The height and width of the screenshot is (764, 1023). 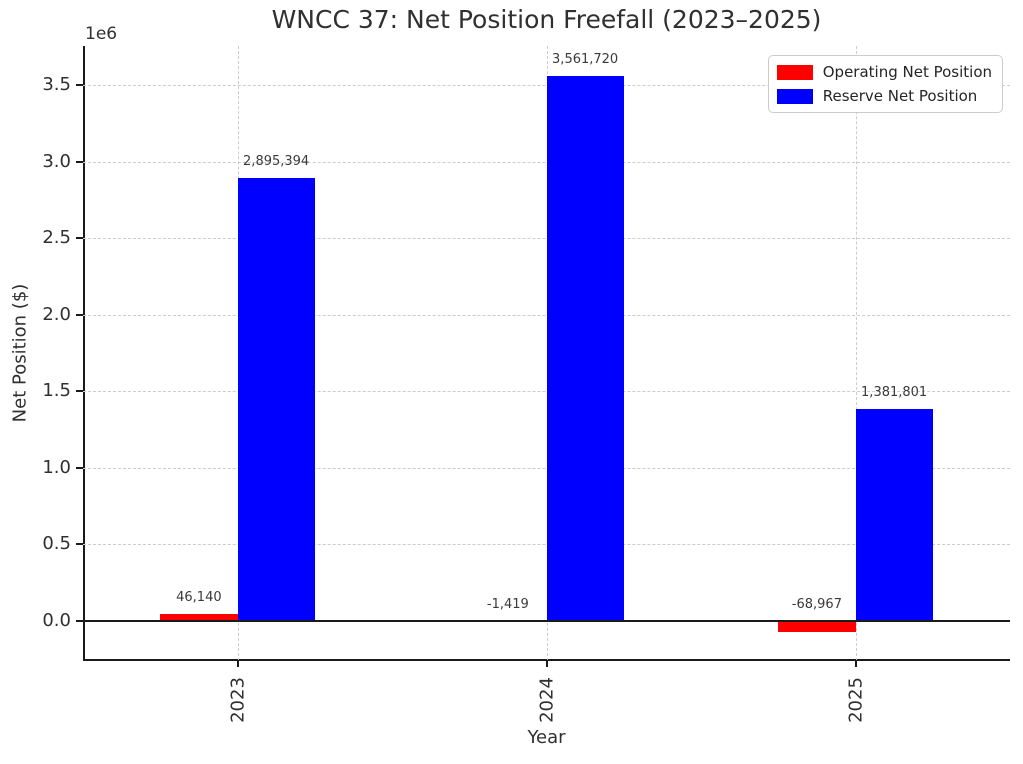 What do you see at coordinates (199, 617) in the screenshot?
I see `bar-operating-net-position-2023` at bounding box center [199, 617].